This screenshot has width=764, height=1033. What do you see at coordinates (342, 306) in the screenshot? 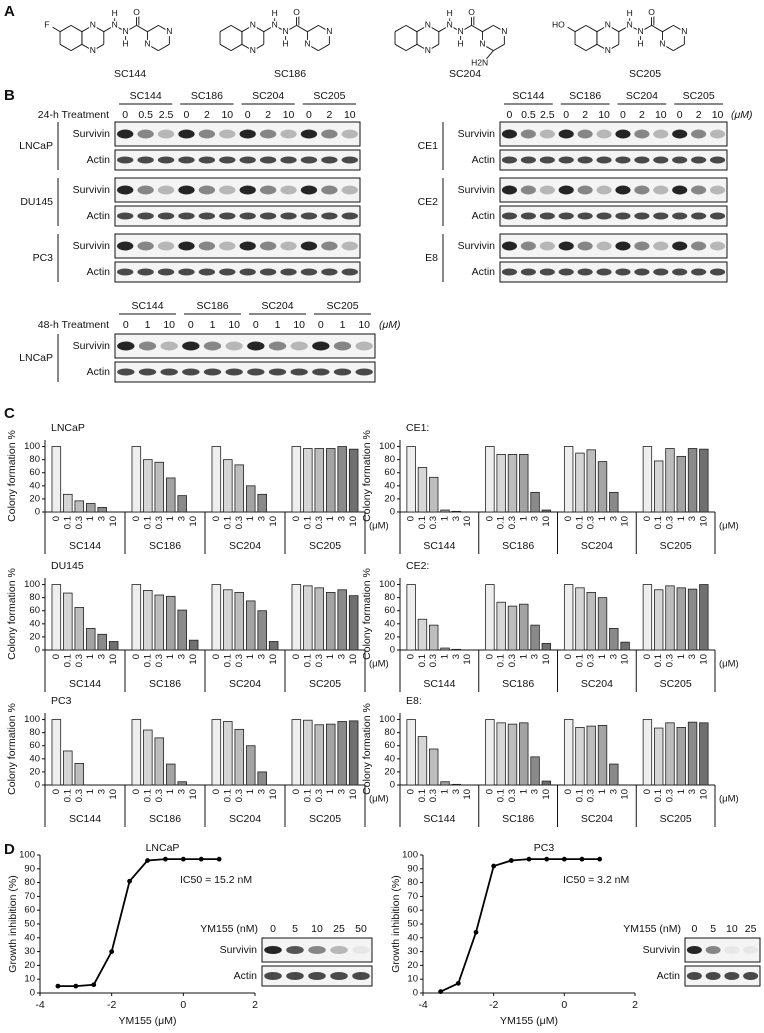
I see `compound-header: SC205` at bounding box center [342, 306].